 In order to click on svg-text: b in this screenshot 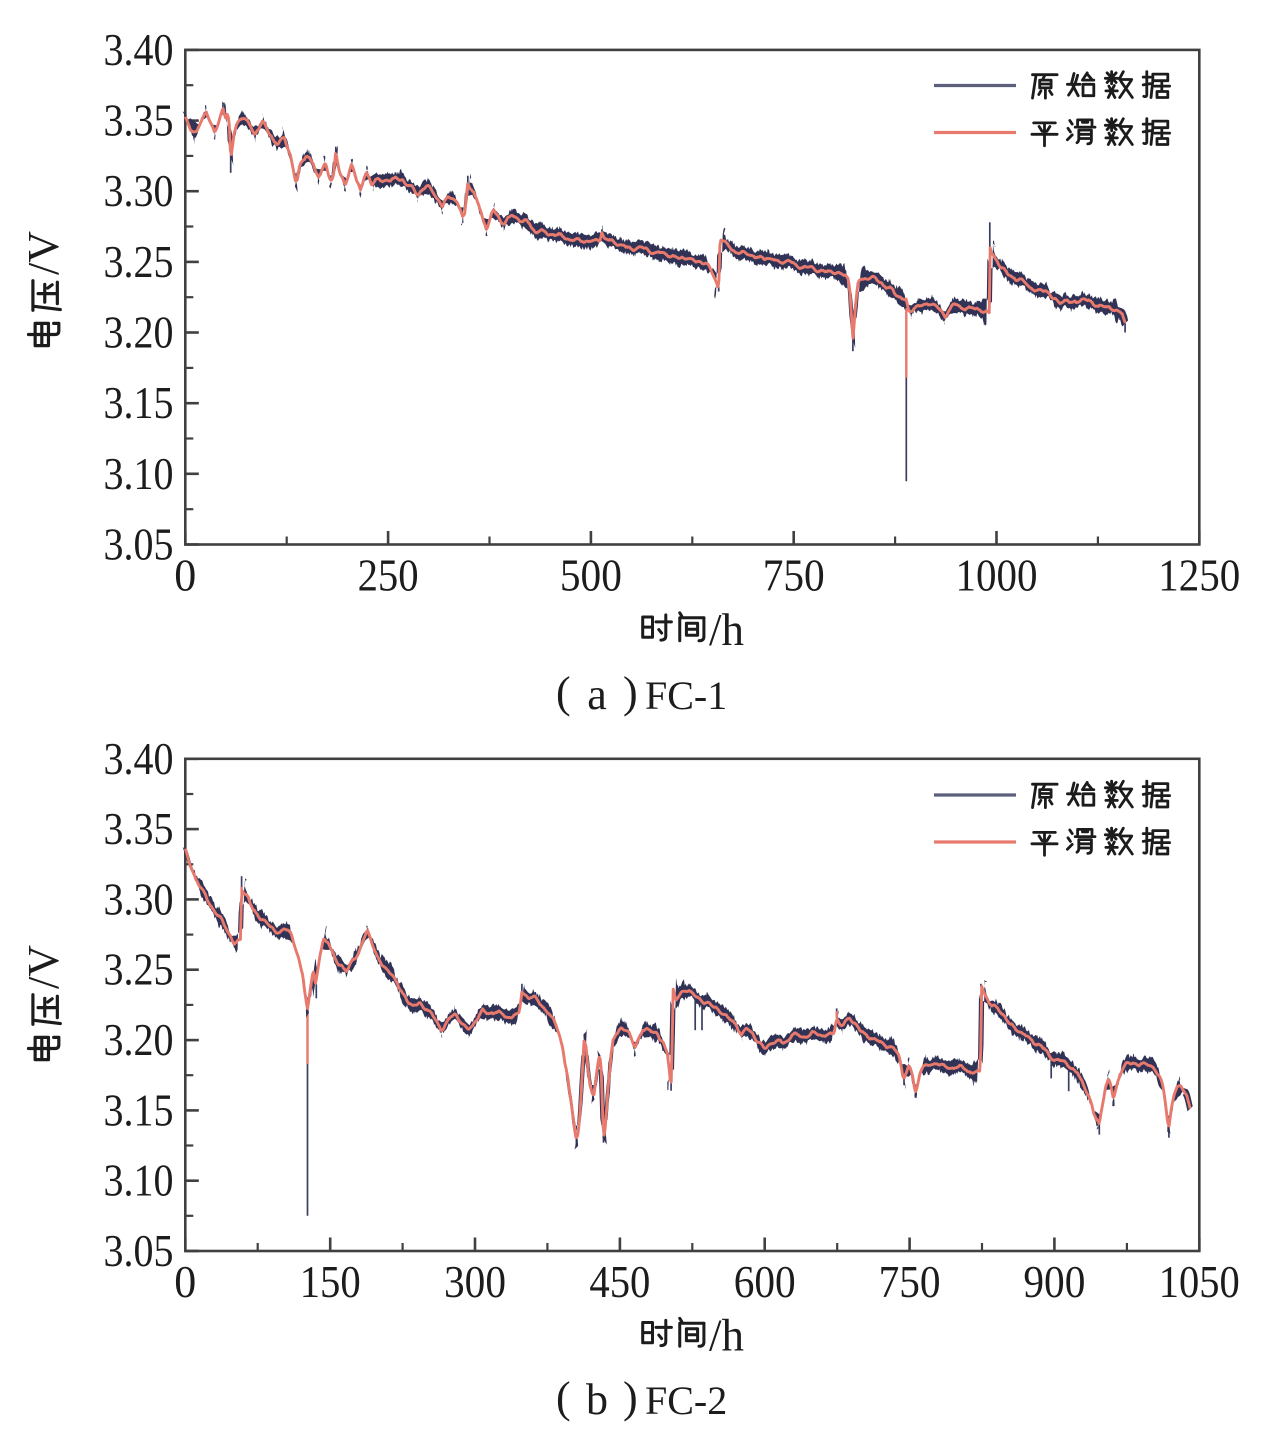, I will do `click(597, 1399)`.